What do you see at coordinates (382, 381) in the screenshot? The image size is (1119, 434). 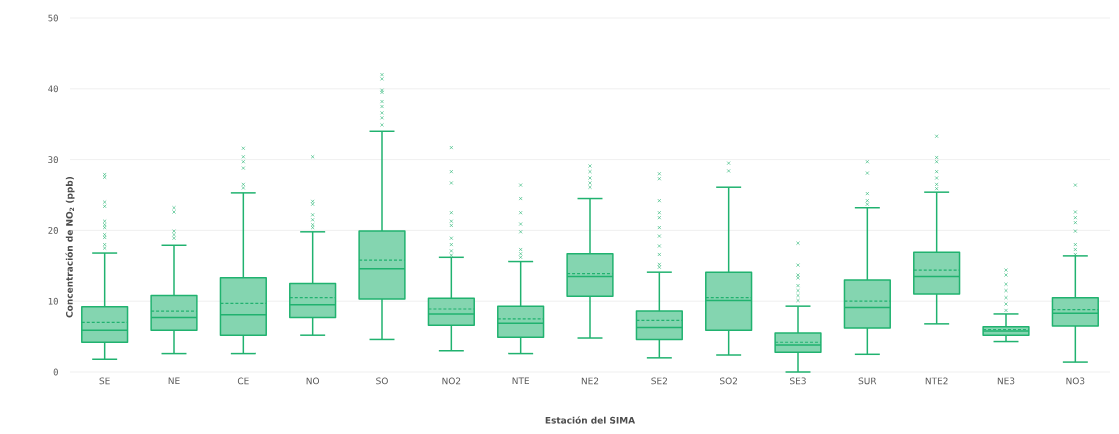 I see `x-tick-label: SO` at bounding box center [382, 381].